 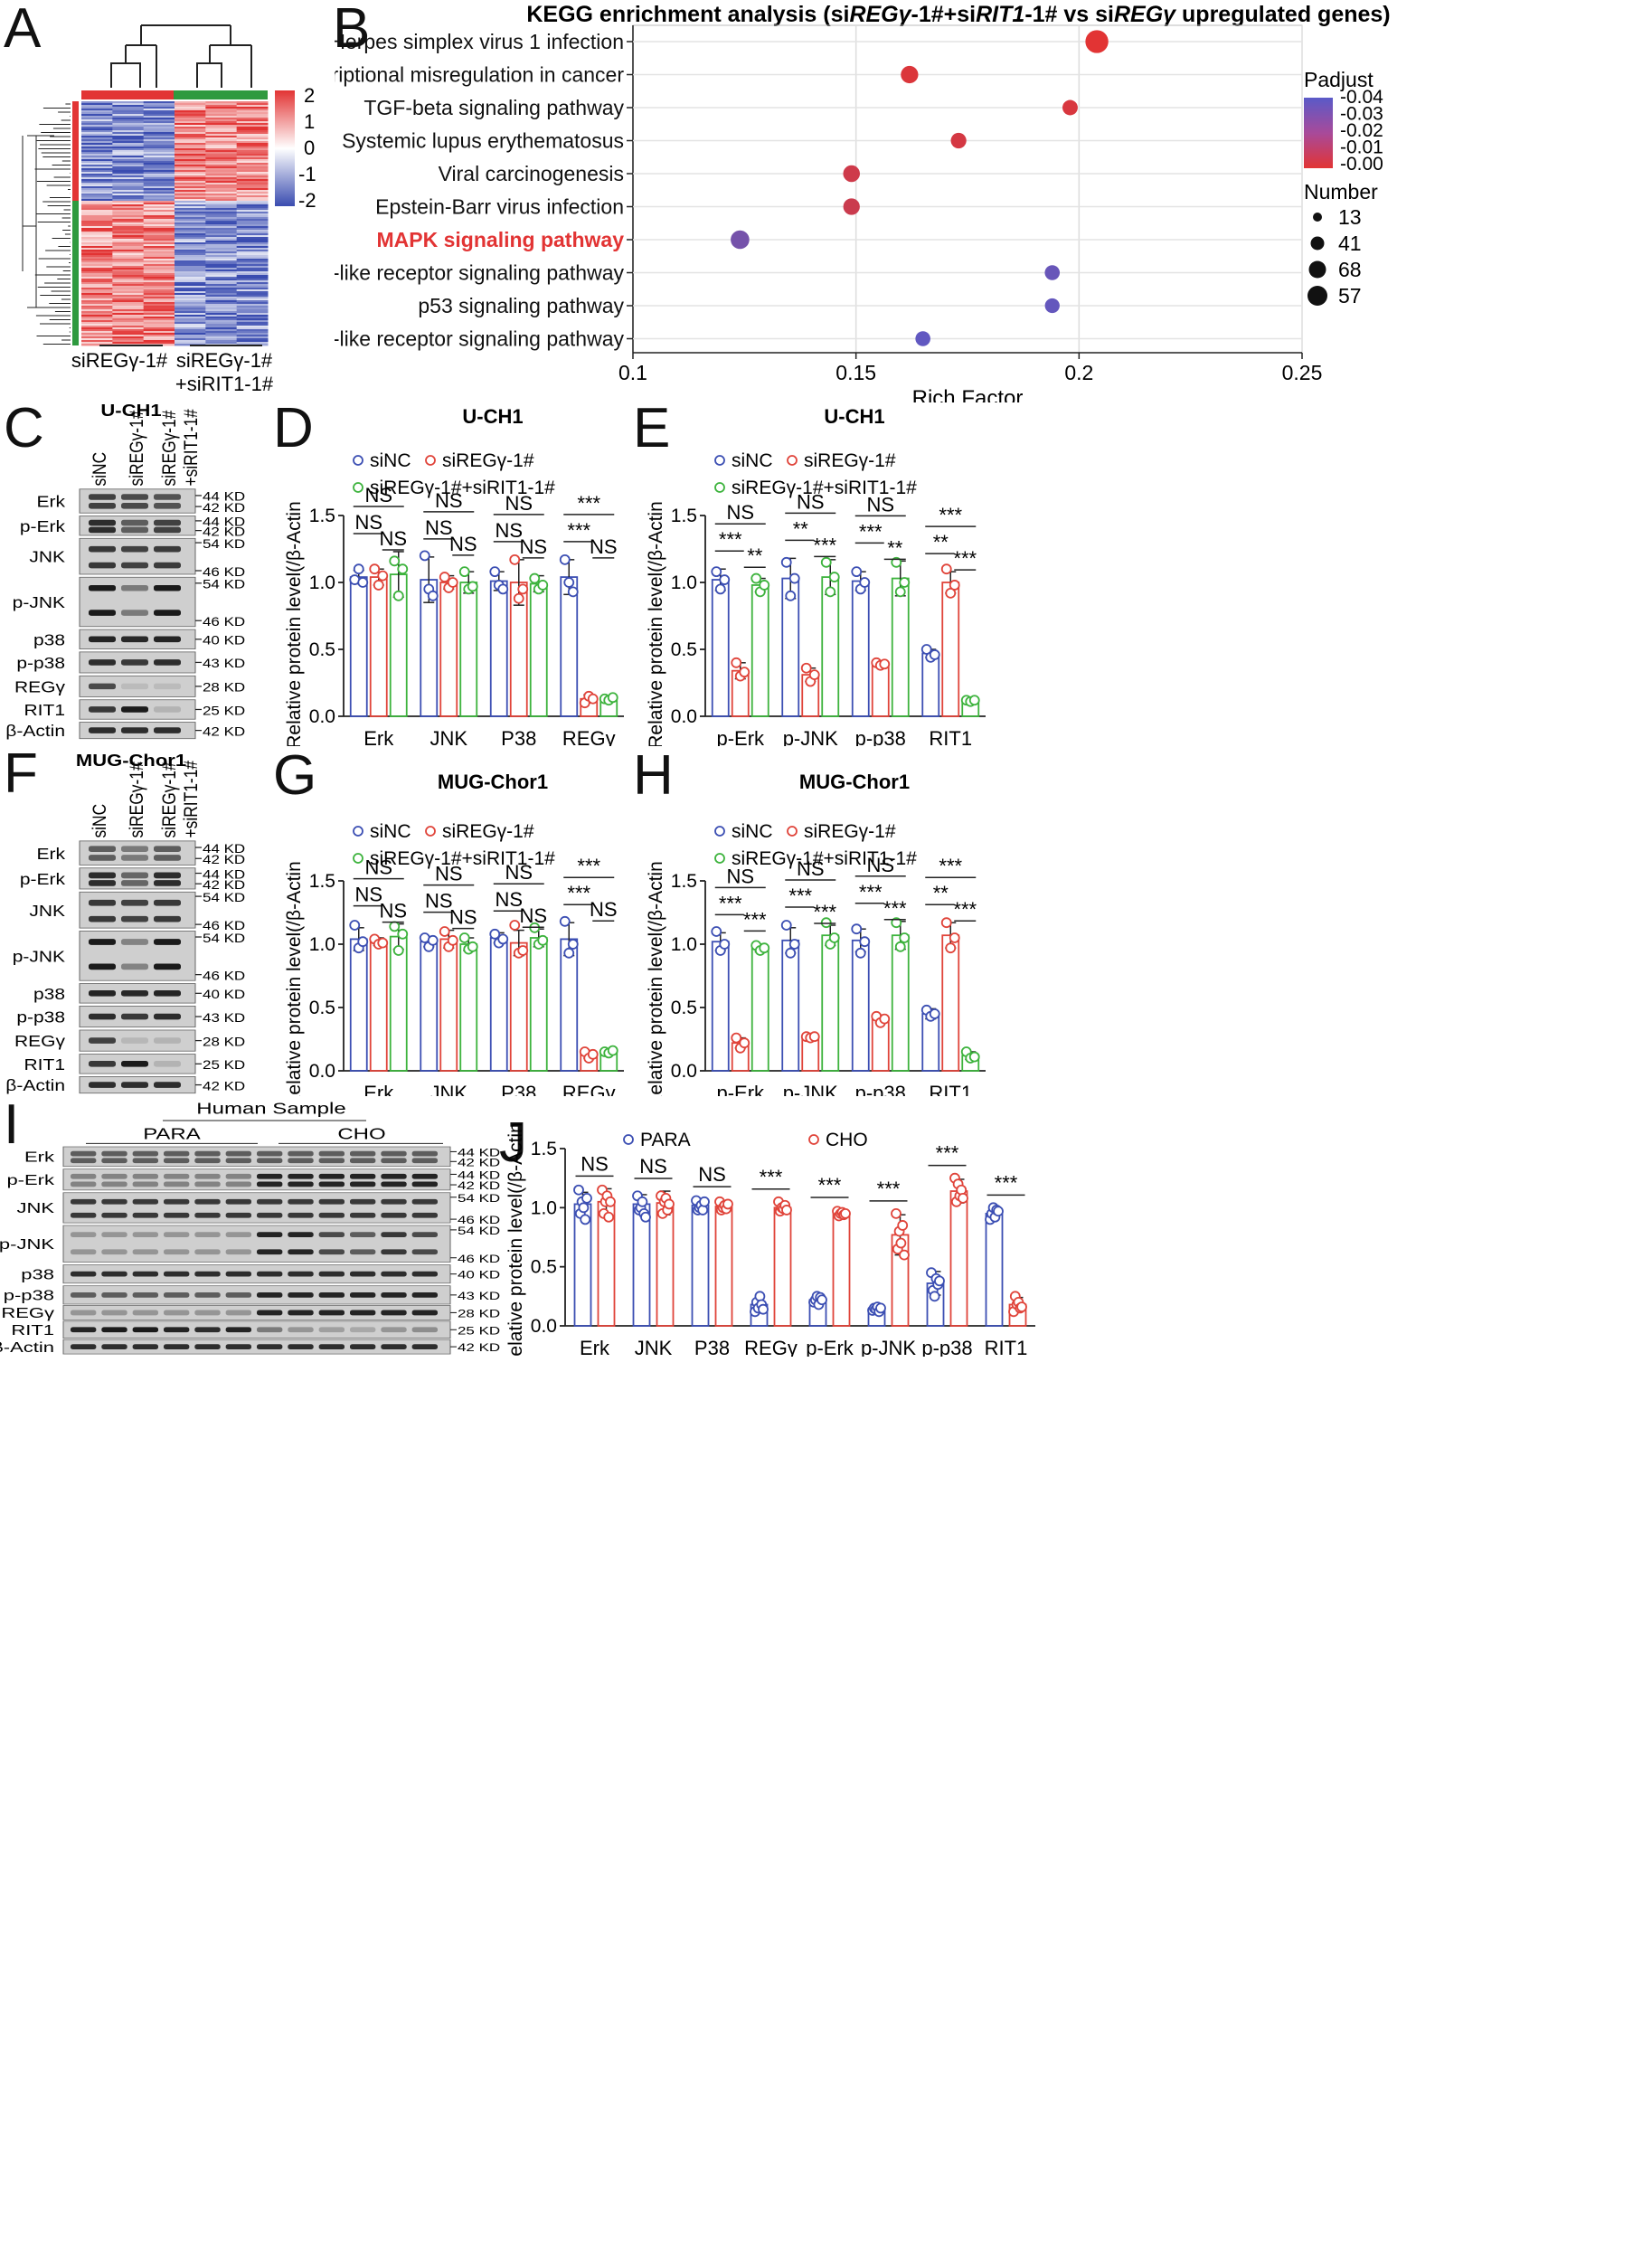 I want to click on bar, so click(x=569, y=646).